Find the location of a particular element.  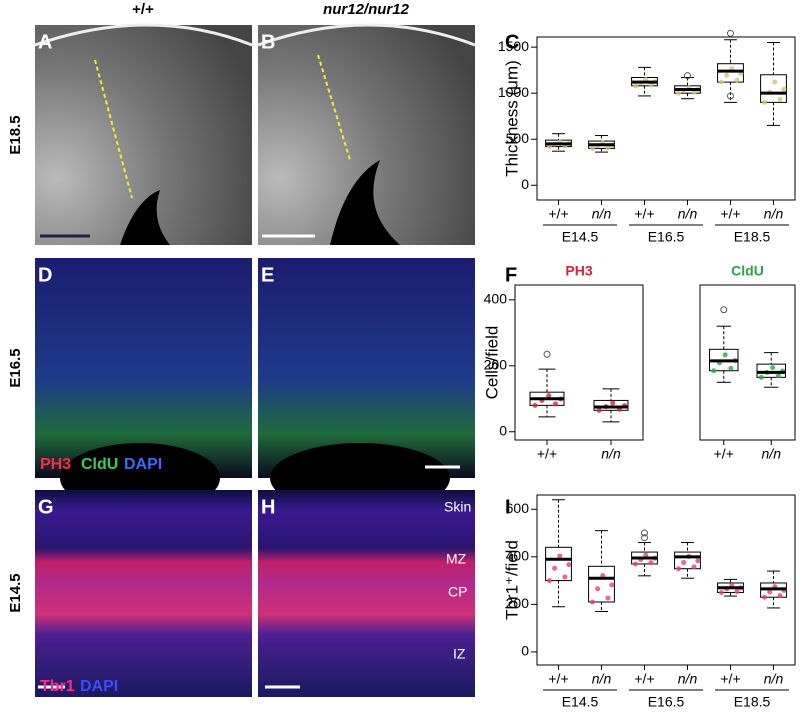

y-tick-label: 500 is located at coordinates (518, 138).